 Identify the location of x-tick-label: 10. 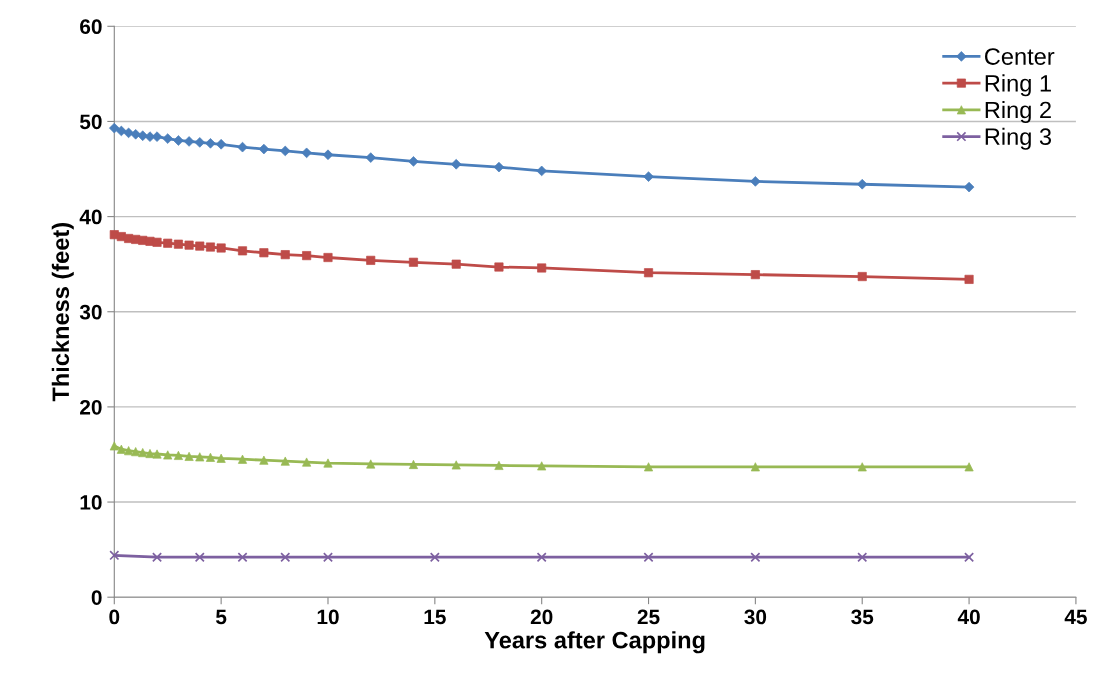
(328, 617).